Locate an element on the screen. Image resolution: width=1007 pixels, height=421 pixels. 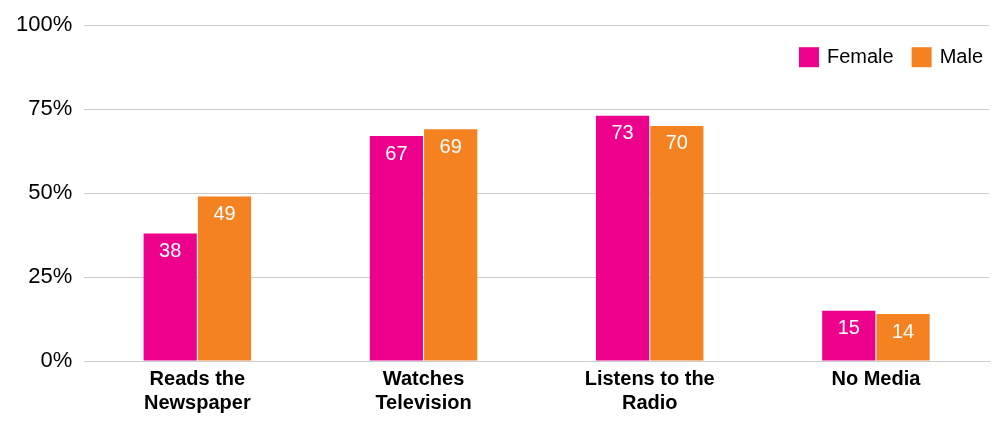
data-label: 67 is located at coordinates (396, 152).